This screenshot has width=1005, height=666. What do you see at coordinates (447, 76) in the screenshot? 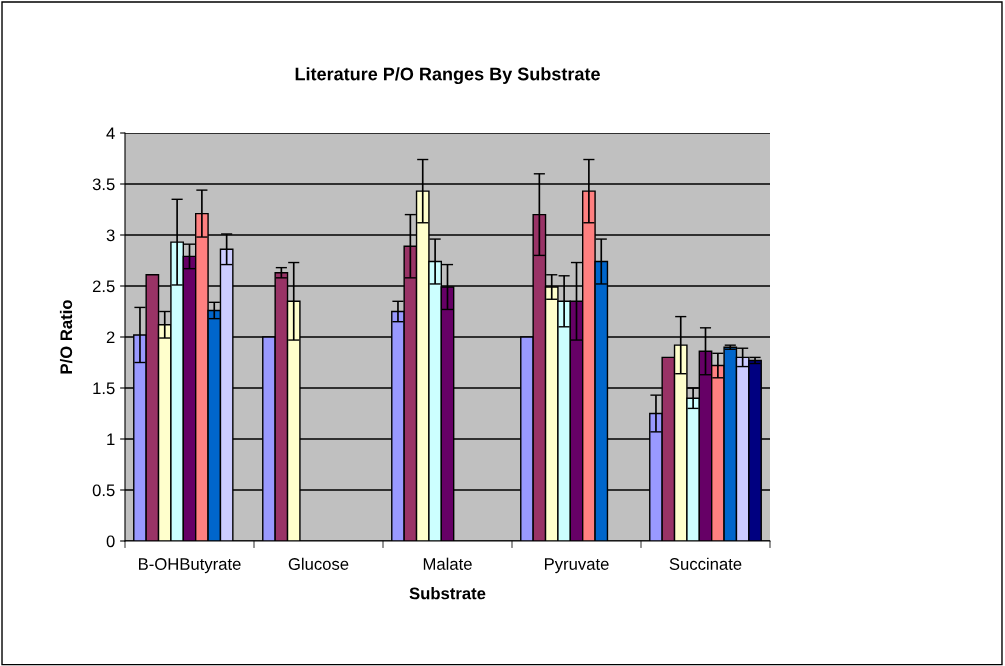
I see `chart-title: Literature P/O Ranges By Substrate` at bounding box center [447, 76].